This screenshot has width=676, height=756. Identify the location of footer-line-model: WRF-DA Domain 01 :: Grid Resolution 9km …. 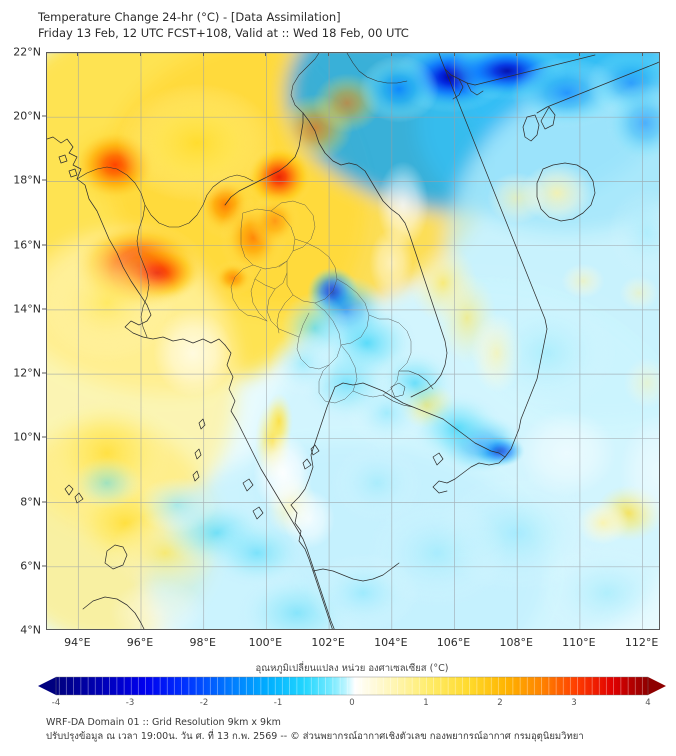
(163, 722).